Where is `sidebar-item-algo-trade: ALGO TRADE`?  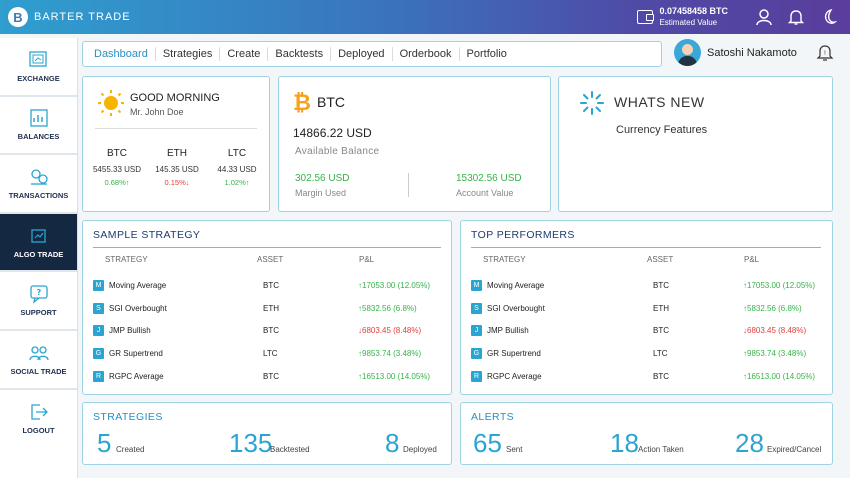 sidebar-item-algo-trade: ALGO TRADE is located at coordinates (38, 243).